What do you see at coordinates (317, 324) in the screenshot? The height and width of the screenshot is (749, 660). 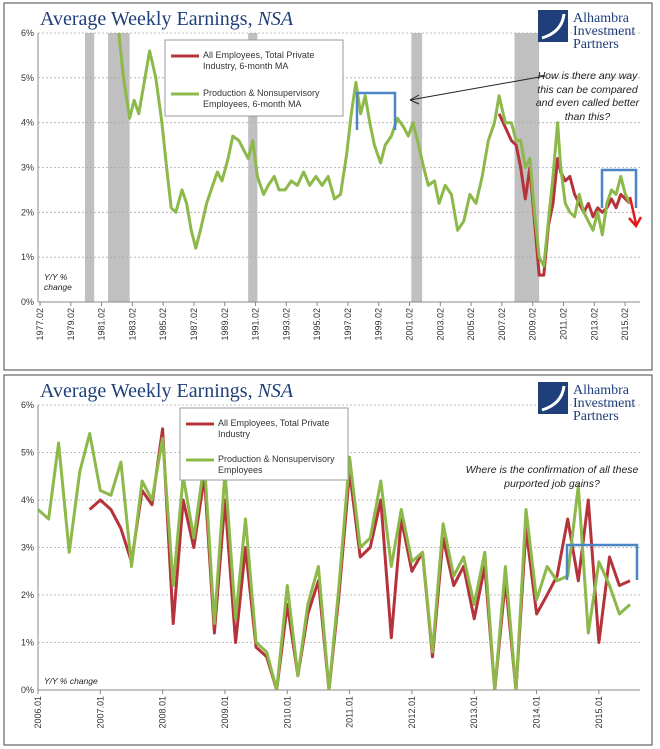 I see `x-tick-label: 1995.02` at bounding box center [317, 324].